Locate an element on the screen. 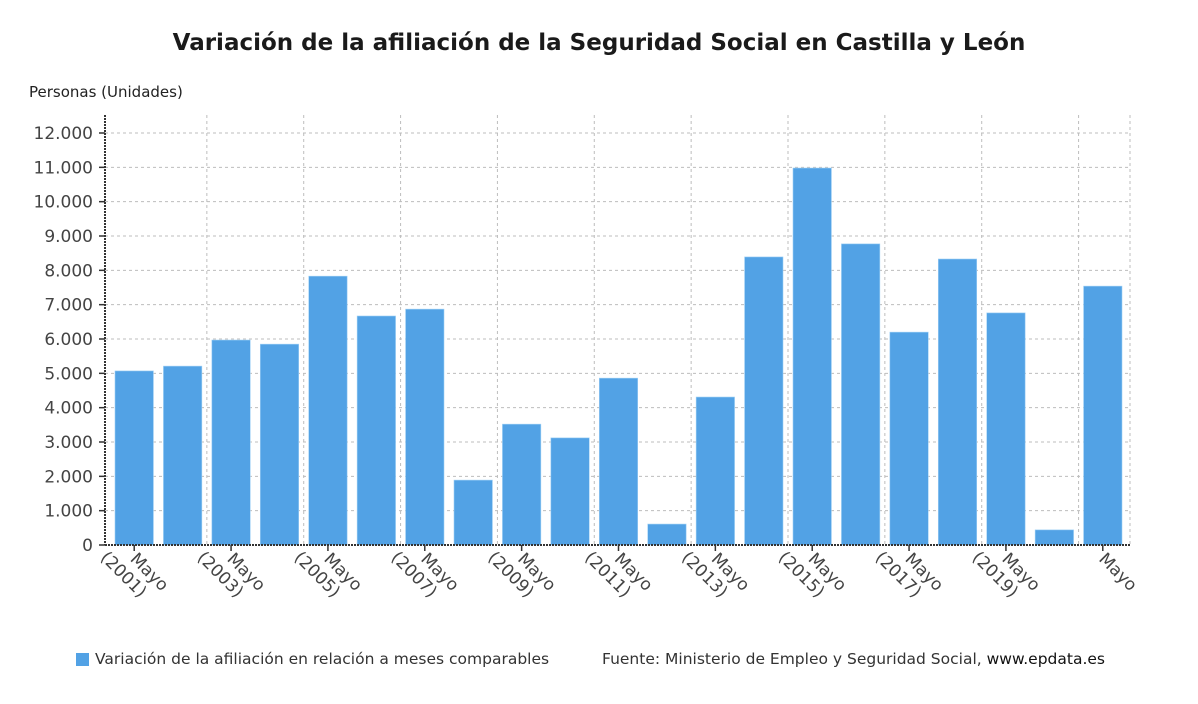  y-tick-label: 10.000 is located at coordinates (63, 203).